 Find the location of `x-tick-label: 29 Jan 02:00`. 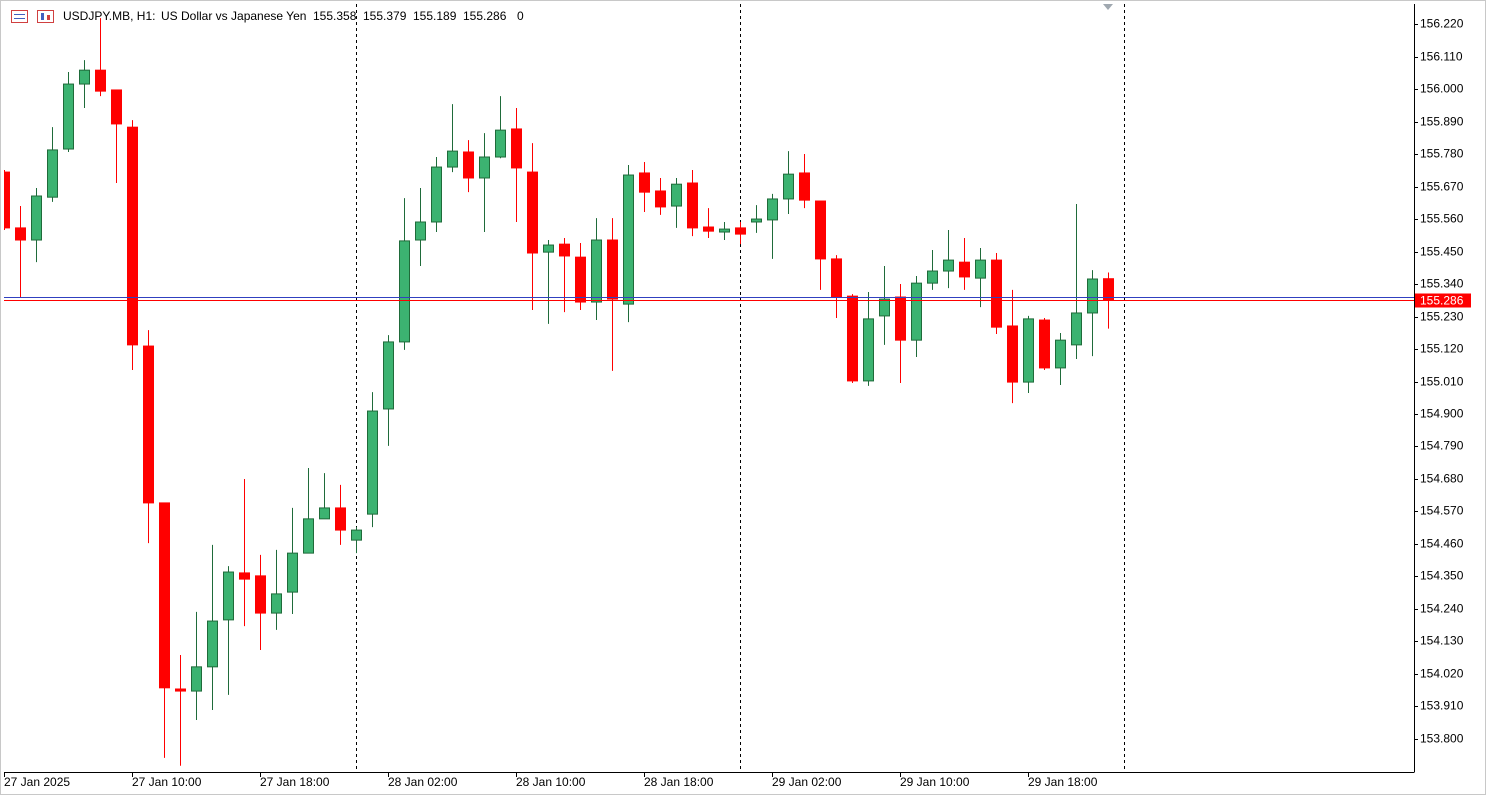

x-tick-label: 29 Jan 02:00 is located at coordinates (807, 782).